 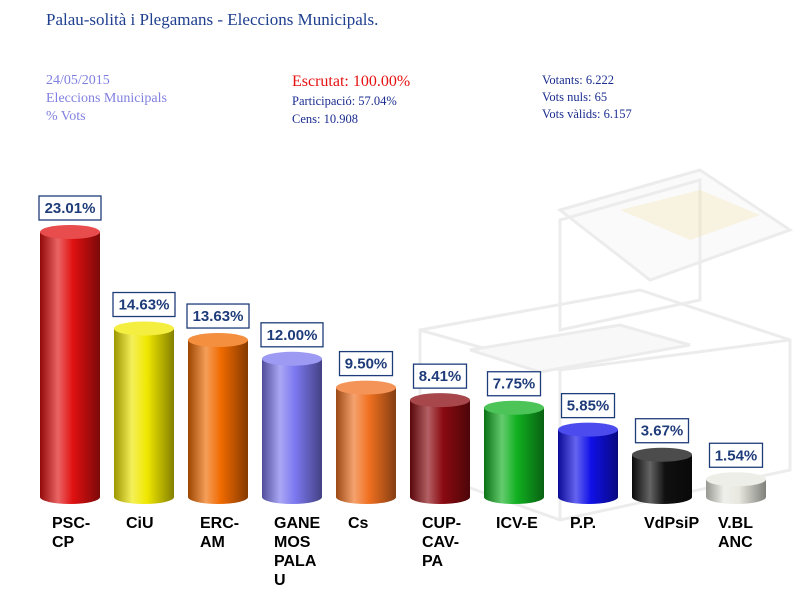 What do you see at coordinates (219, 523) in the screenshot?
I see `category-label: ERC-` at bounding box center [219, 523].